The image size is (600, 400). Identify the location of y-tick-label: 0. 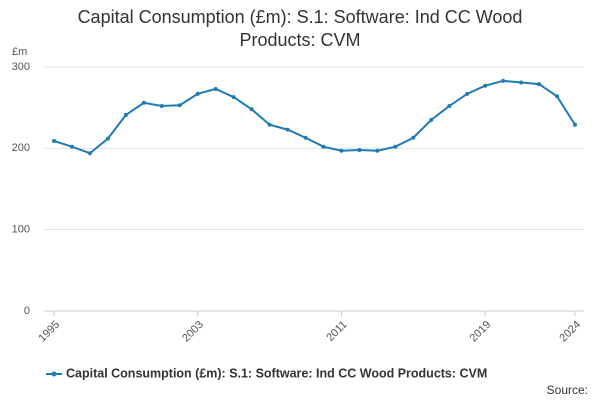
(27, 311).